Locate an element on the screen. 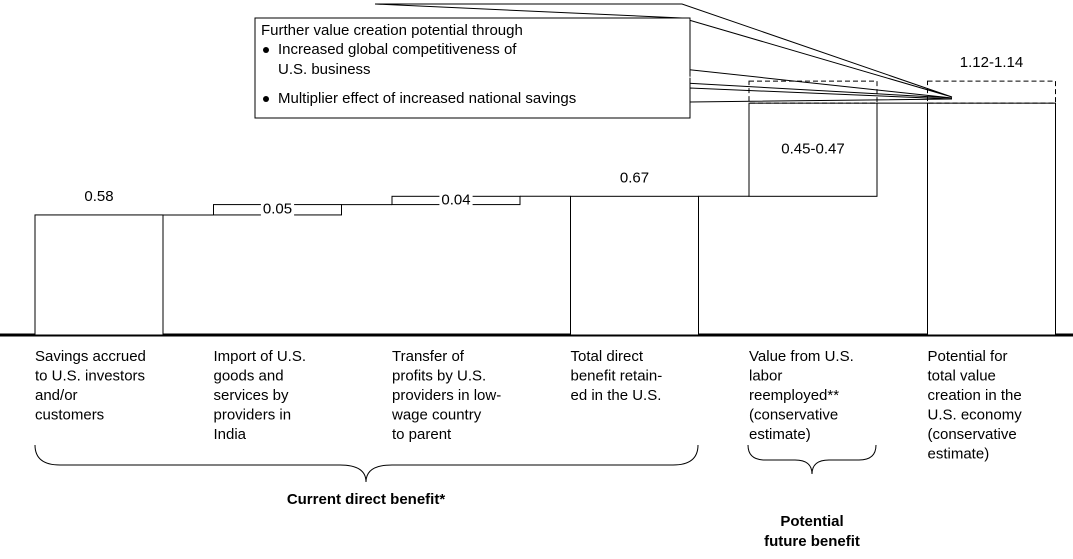 The height and width of the screenshot is (559, 1073). x-tick-label: to parent is located at coordinates (422, 434).